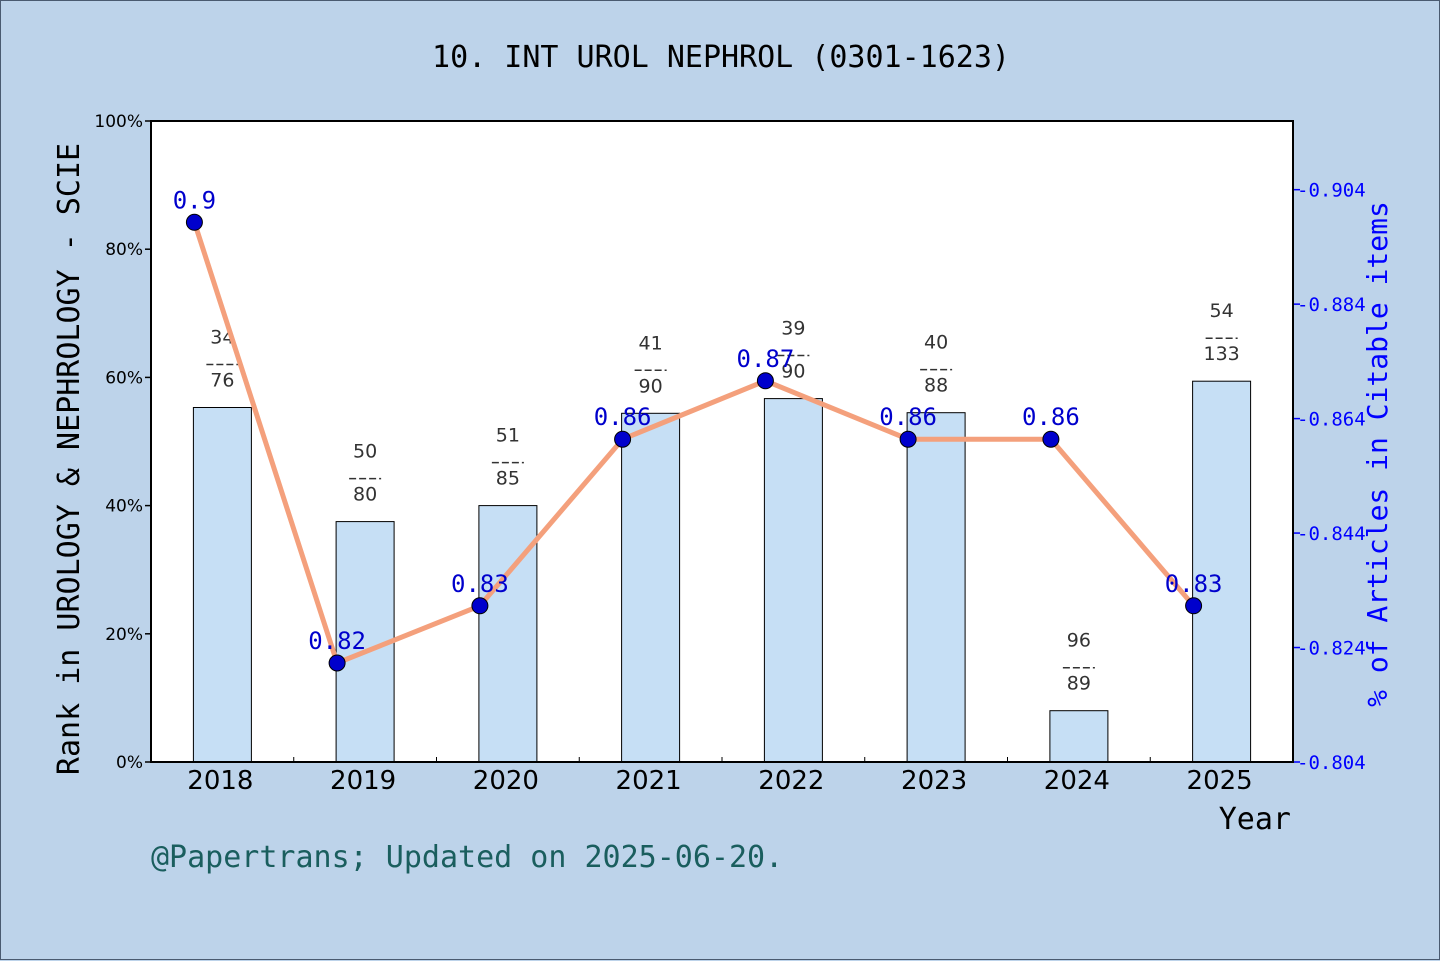 This screenshot has width=1440, height=961. I want to click on x-tick-label: 2023, so click(934, 781).